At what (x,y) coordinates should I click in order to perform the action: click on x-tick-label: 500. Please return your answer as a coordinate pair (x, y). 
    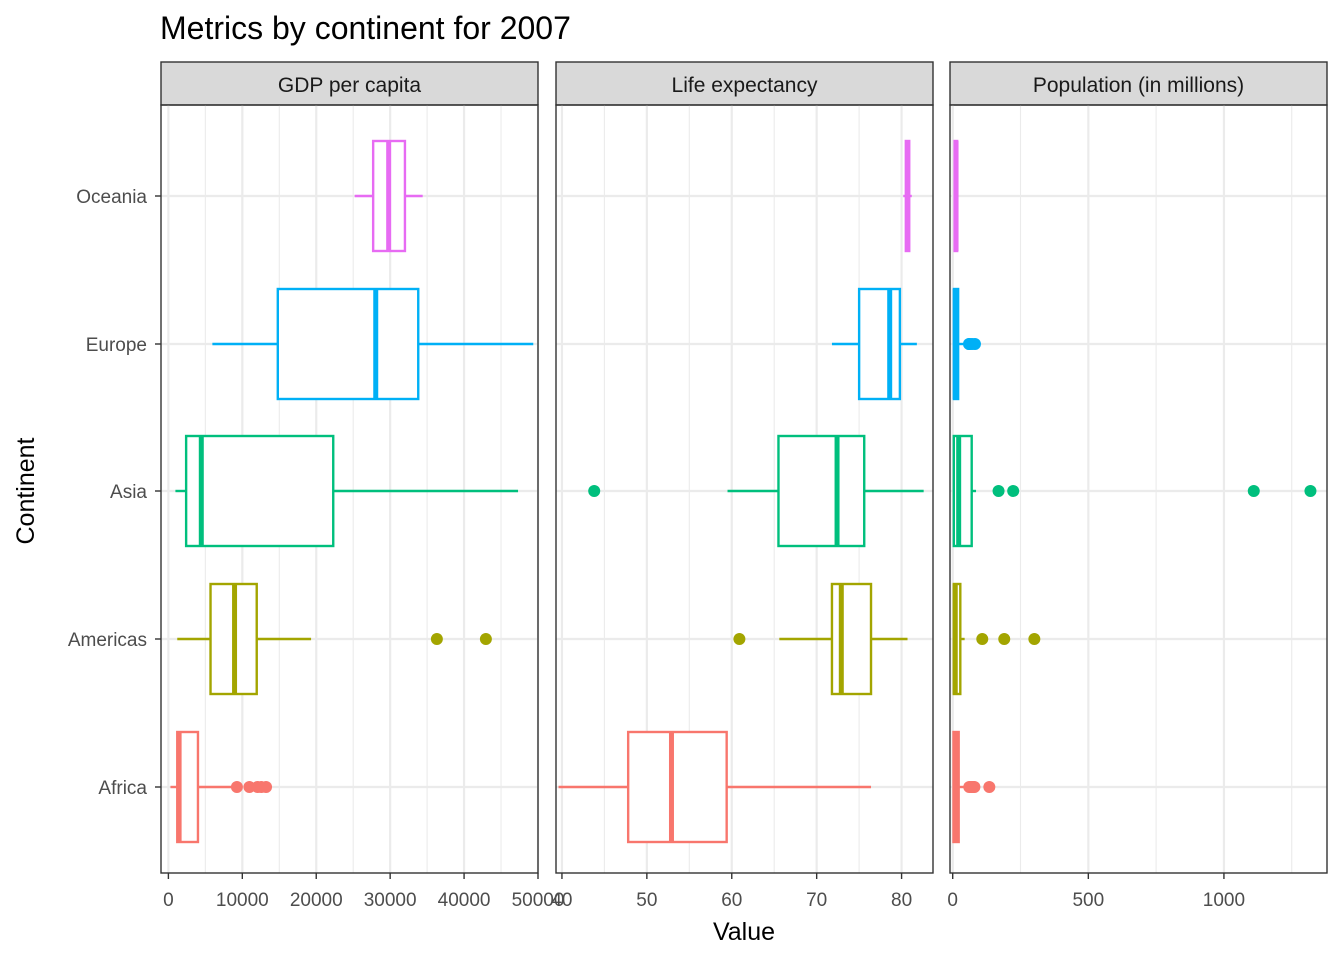
    Looking at the image, I should click on (1088, 900).